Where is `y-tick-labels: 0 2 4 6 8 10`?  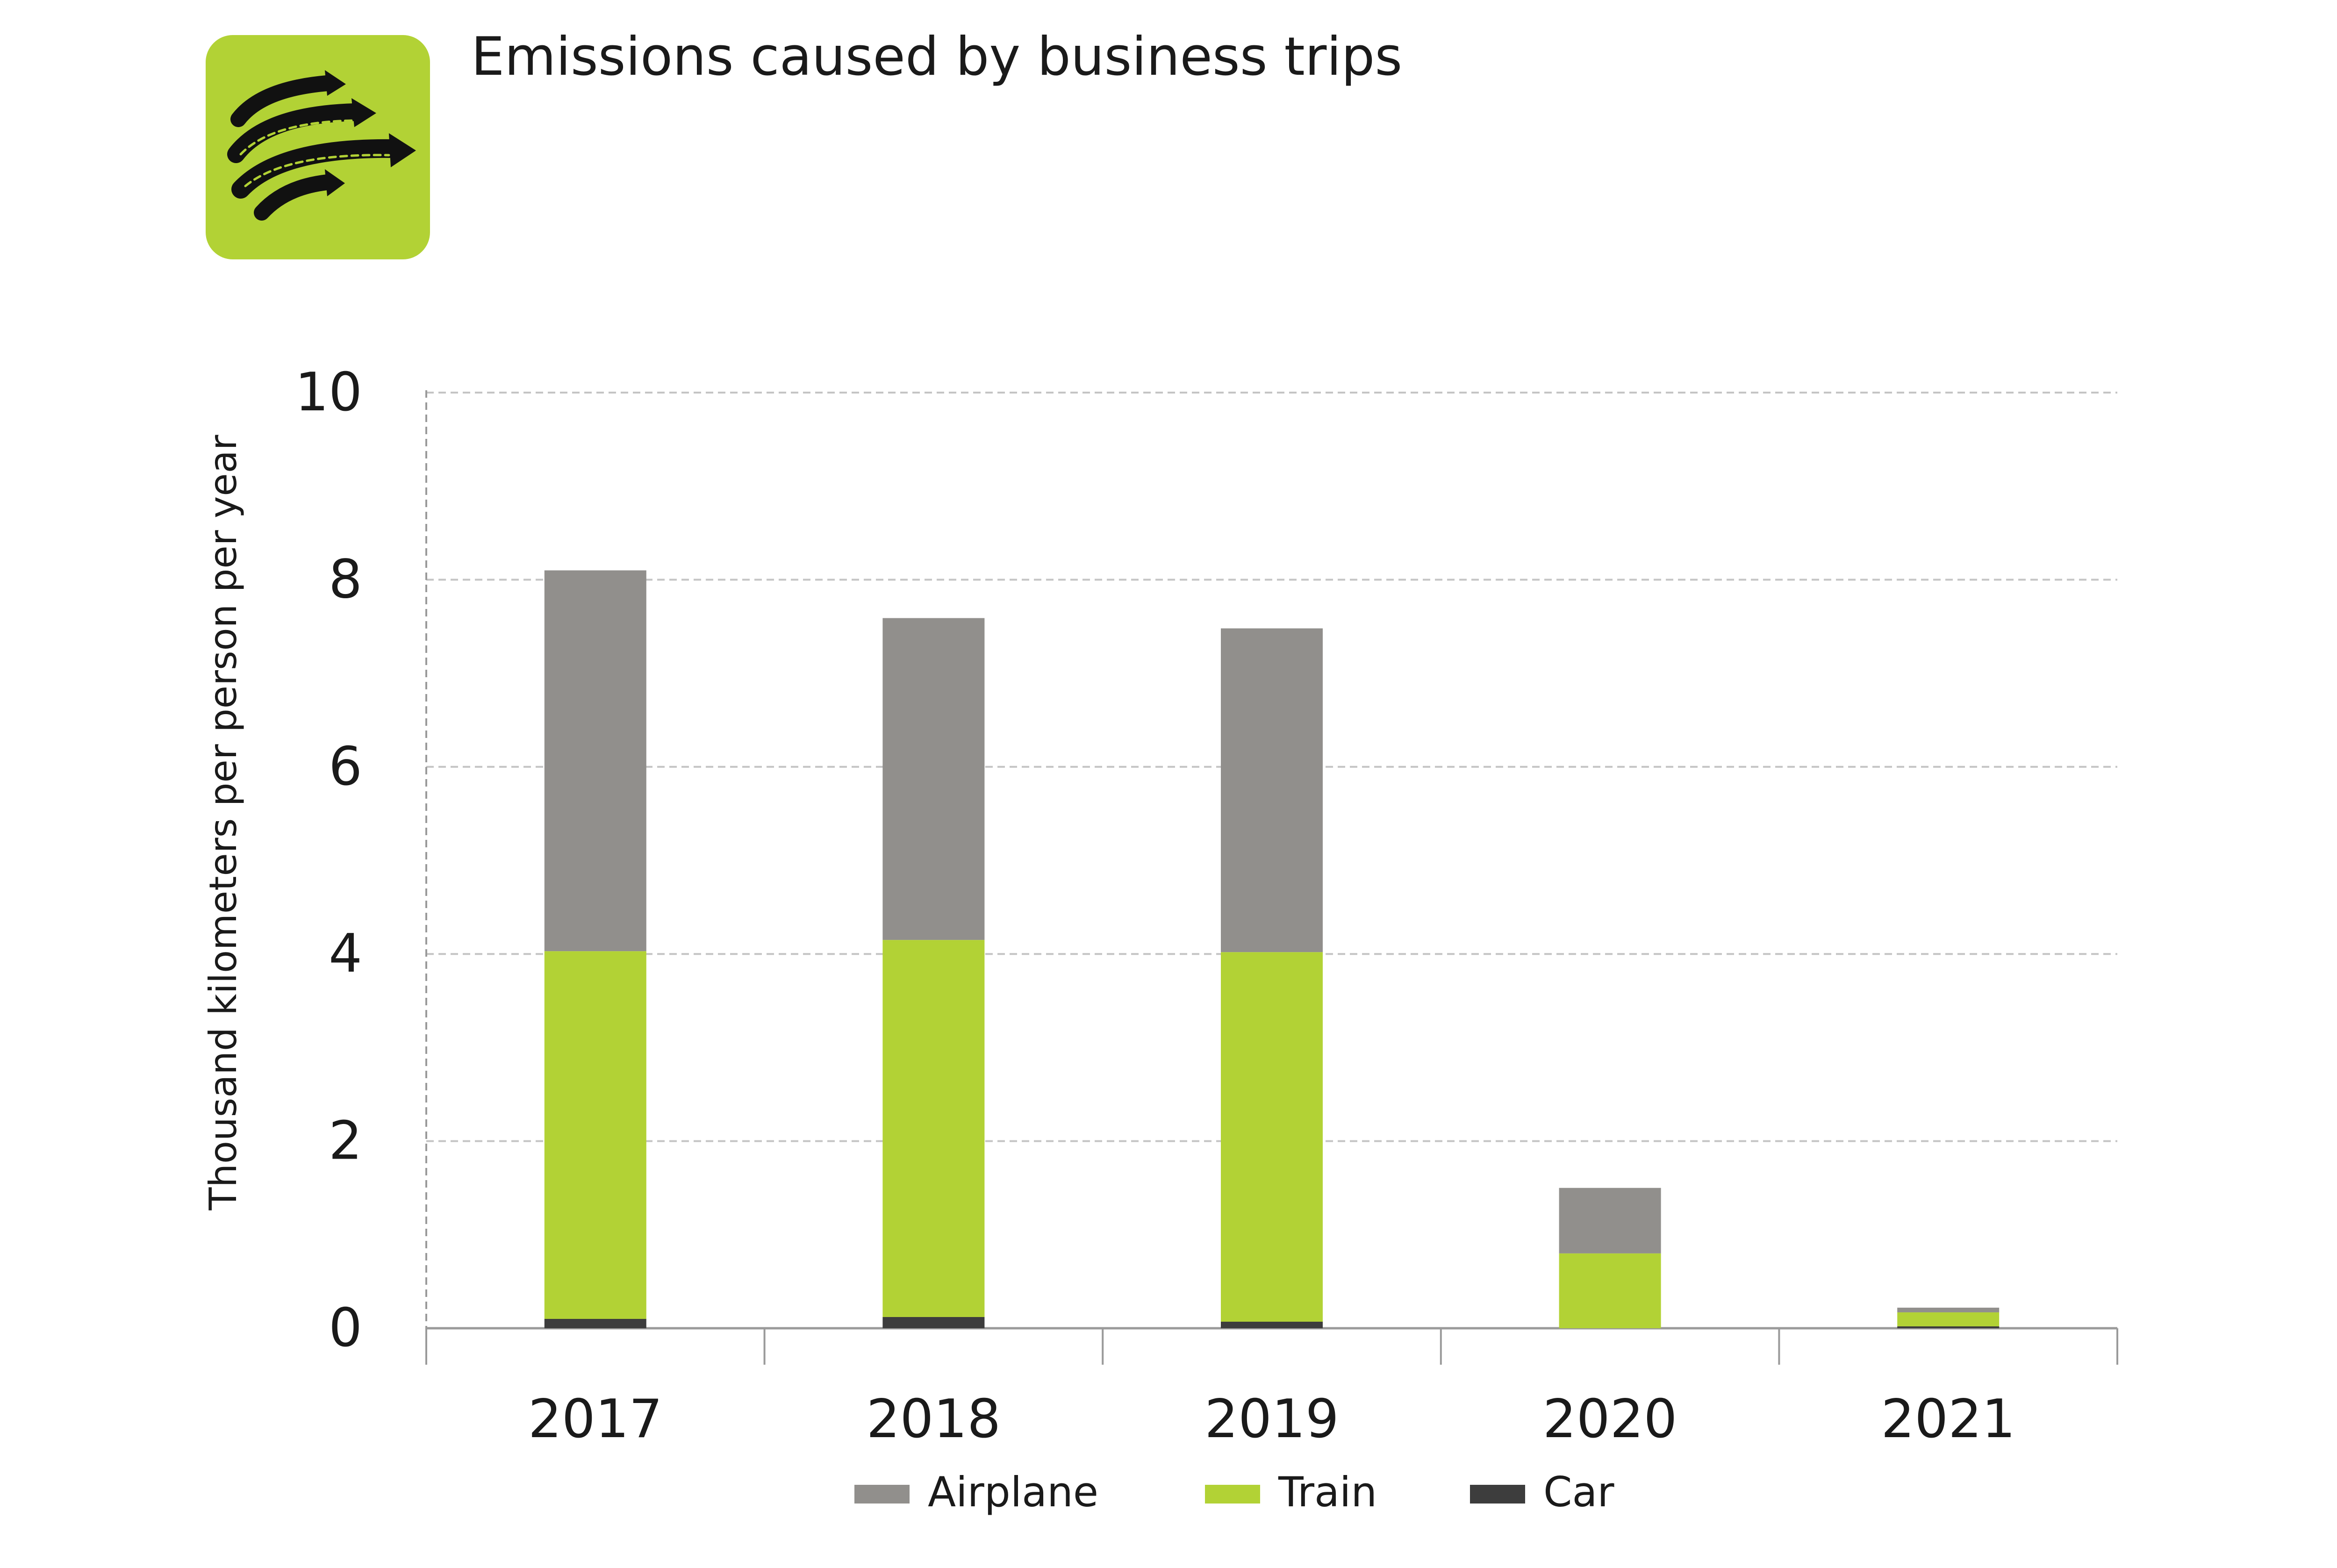
y-tick-labels: 0 2 4 6 8 10 is located at coordinates (329, 860).